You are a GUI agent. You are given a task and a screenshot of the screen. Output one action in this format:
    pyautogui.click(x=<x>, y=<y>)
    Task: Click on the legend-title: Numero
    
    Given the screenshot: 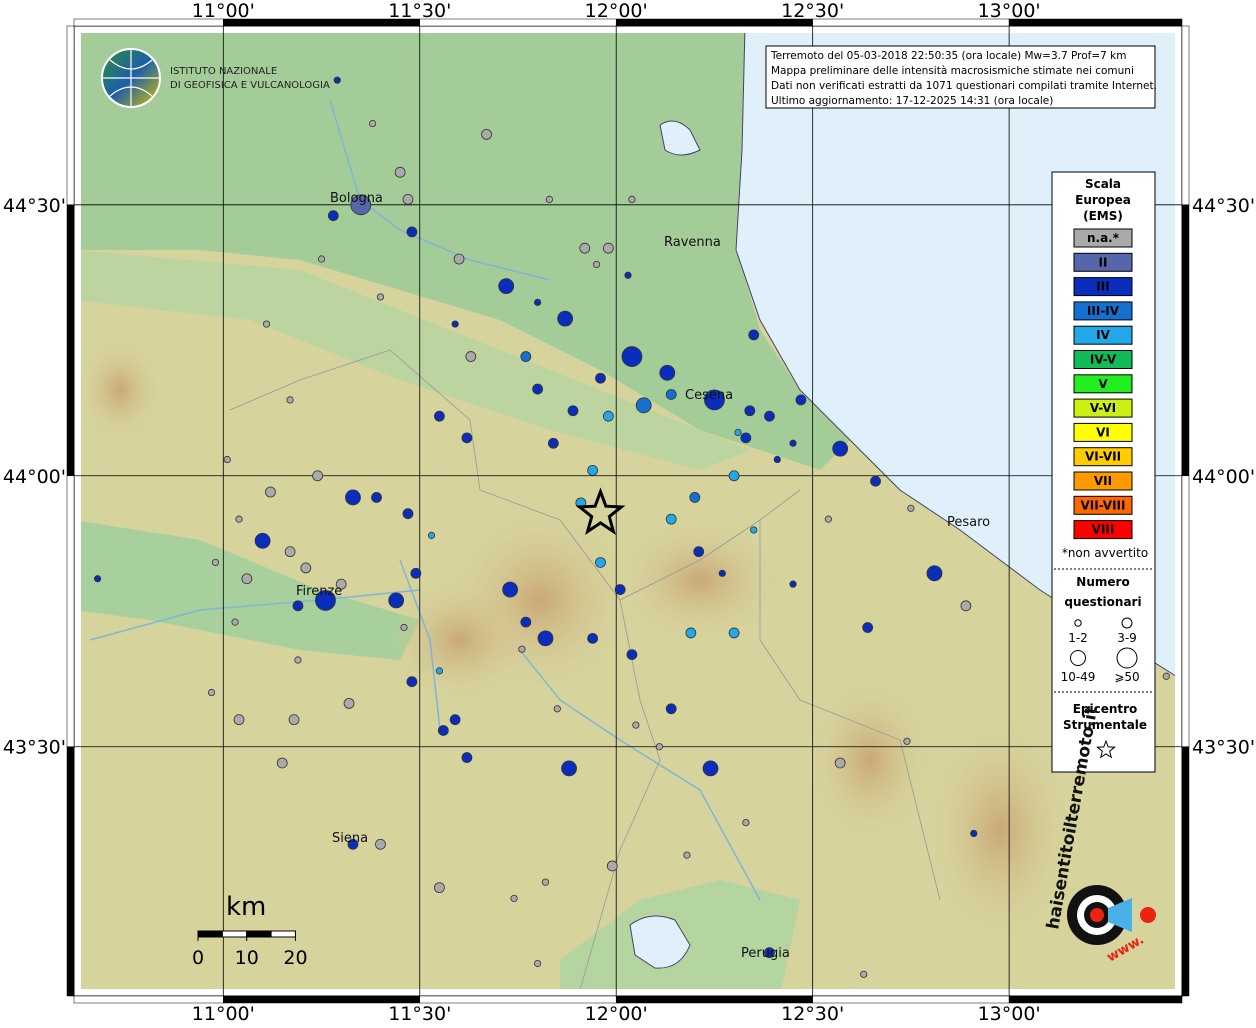 What is the action you would take?
    pyautogui.click(x=1102, y=582)
    